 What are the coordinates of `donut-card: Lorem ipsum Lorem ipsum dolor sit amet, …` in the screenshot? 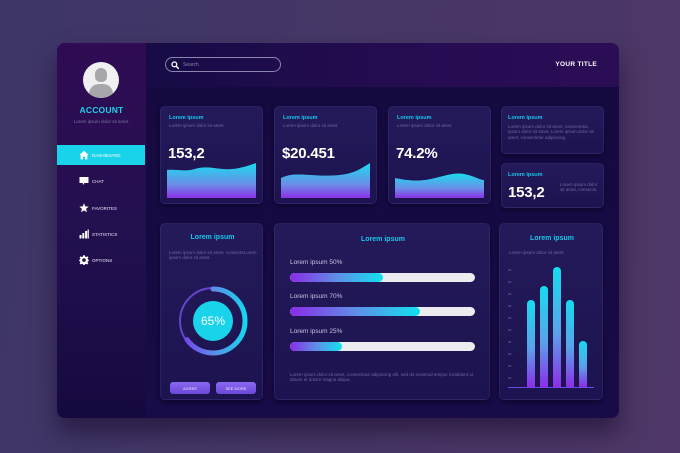 It's located at (211, 311).